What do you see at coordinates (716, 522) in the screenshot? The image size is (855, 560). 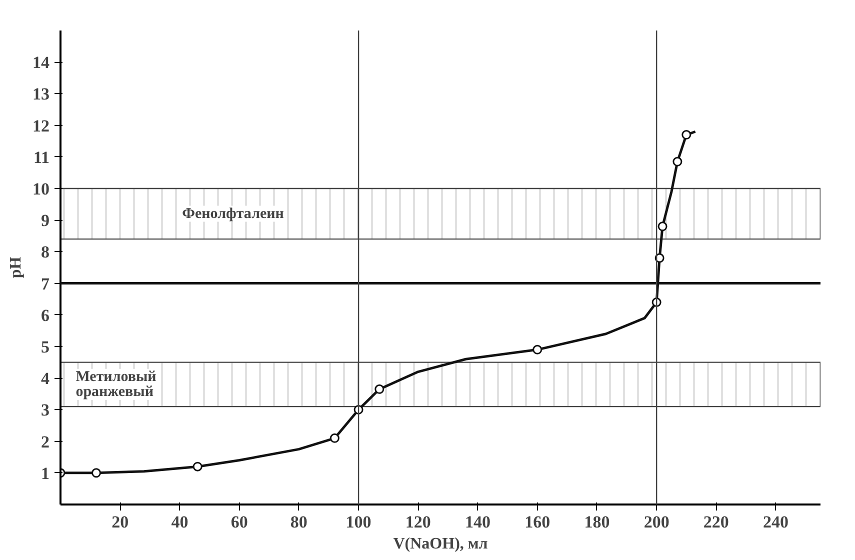 I see `x-tick-label: 220` at bounding box center [716, 522].